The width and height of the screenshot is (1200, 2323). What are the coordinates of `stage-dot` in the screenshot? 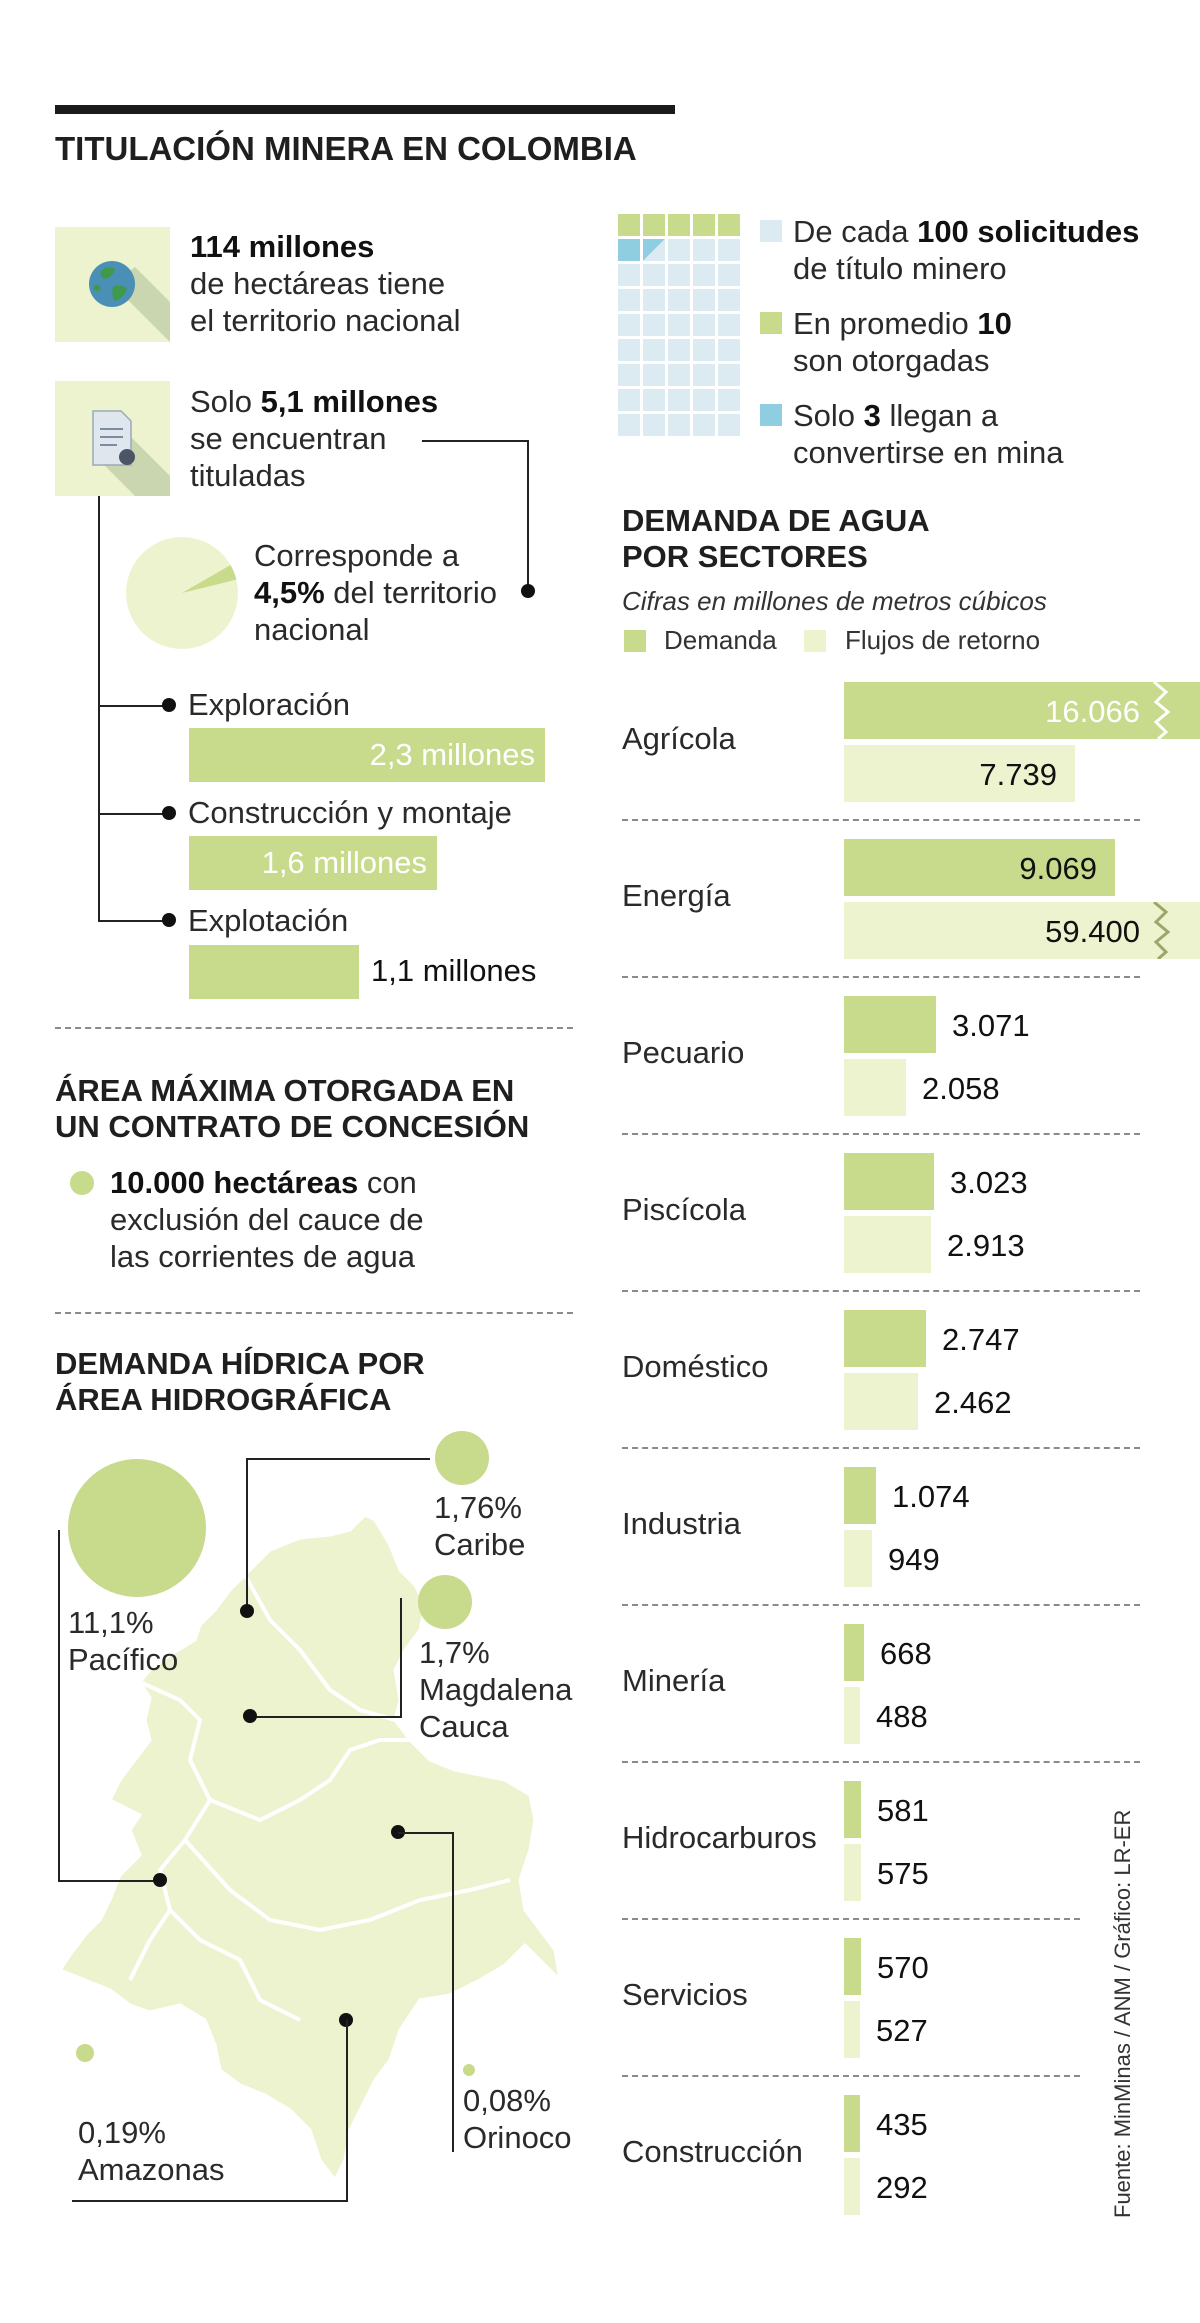 It's located at (169, 920).